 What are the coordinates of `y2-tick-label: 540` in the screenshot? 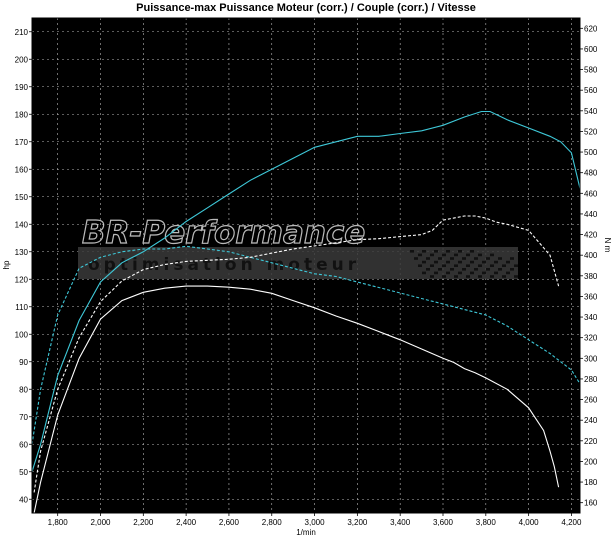 It's located at (591, 111).